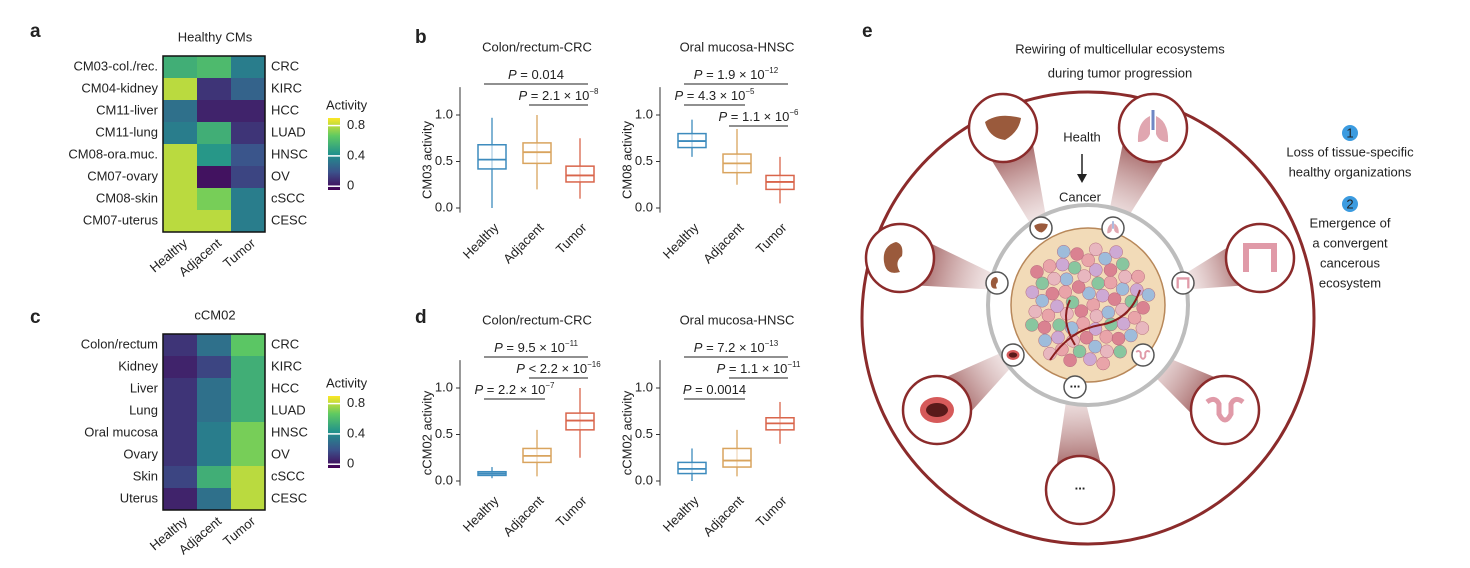 The height and width of the screenshot is (568, 1470). What do you see at coordinates (756, 368) in the screenshot?
I see `p-text: = 1.1 × 10` at bounding box center [756, 368].